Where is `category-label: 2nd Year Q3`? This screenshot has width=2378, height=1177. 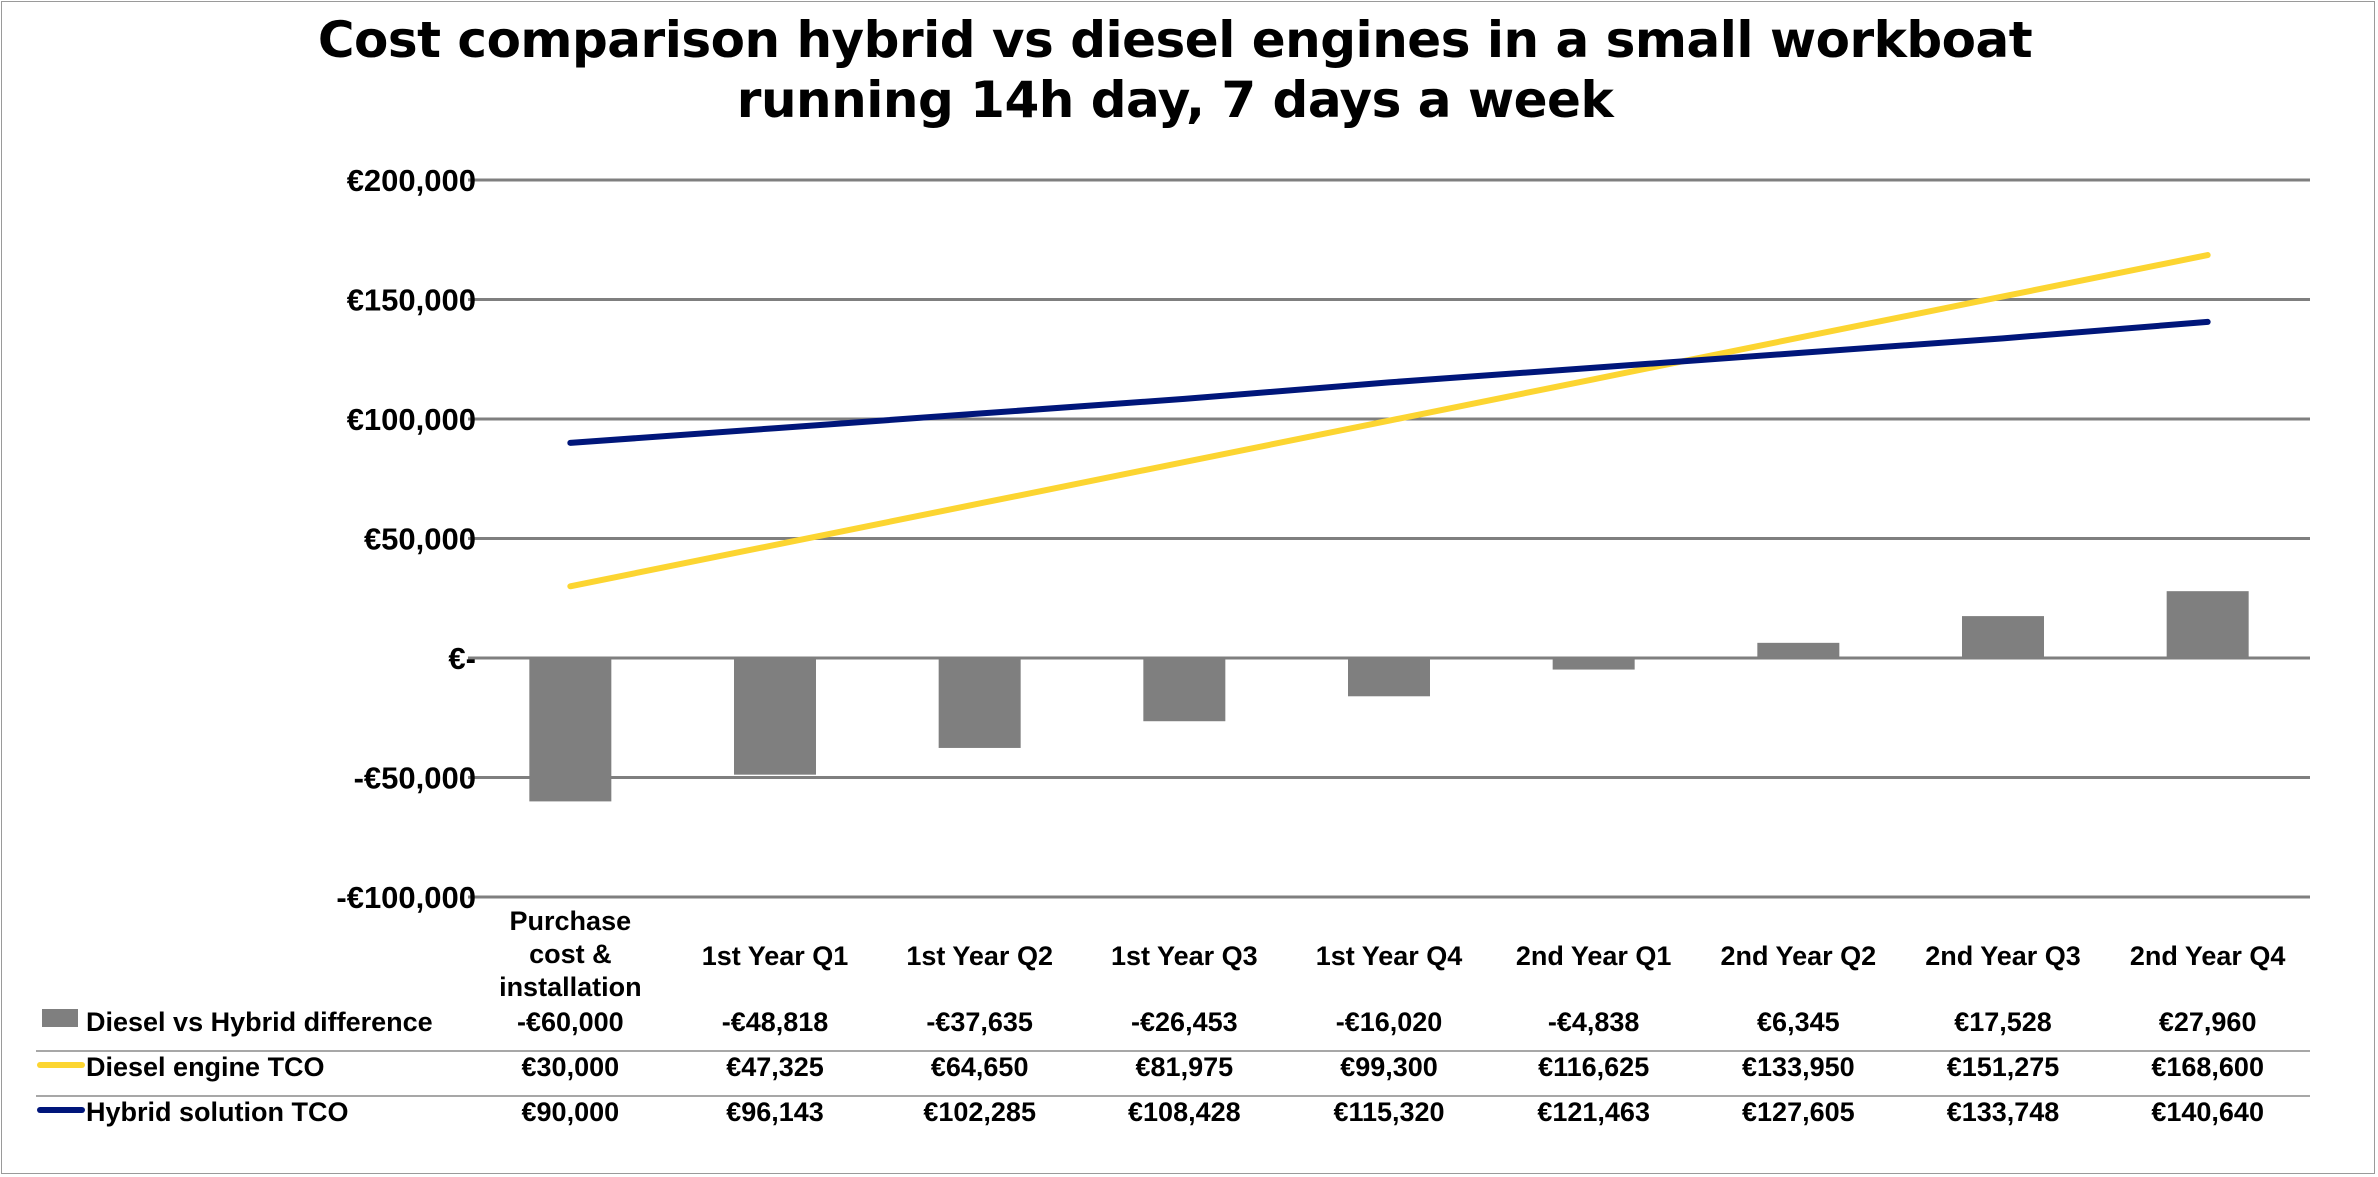 category-label: 2nd Year Q3 is located at coordinates (2003, 956).